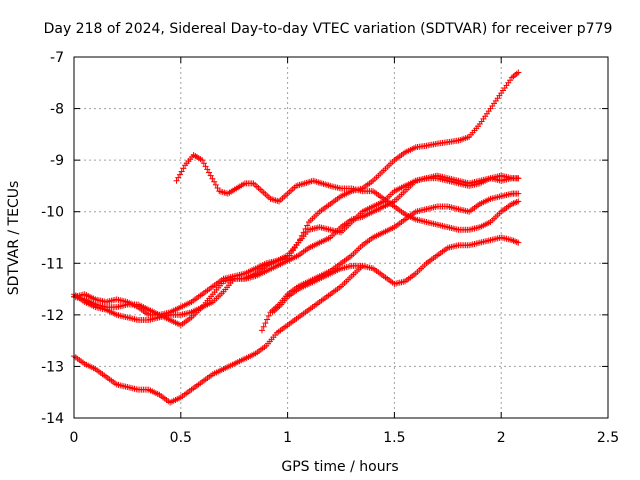  Describe the element at coordinates (287, 438) in the screenshot. I see `x-tick-label: 1` at that location.